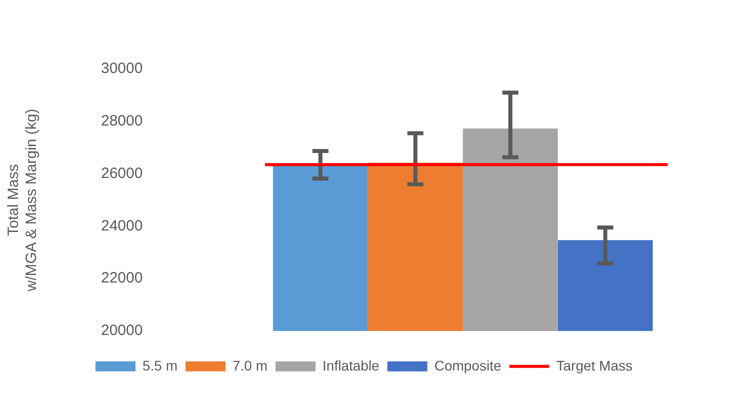  What do you see at coordinates (594, 365) in the screenshot?
I see `legend-label: Target Mass` at bounding box center [594, 365].